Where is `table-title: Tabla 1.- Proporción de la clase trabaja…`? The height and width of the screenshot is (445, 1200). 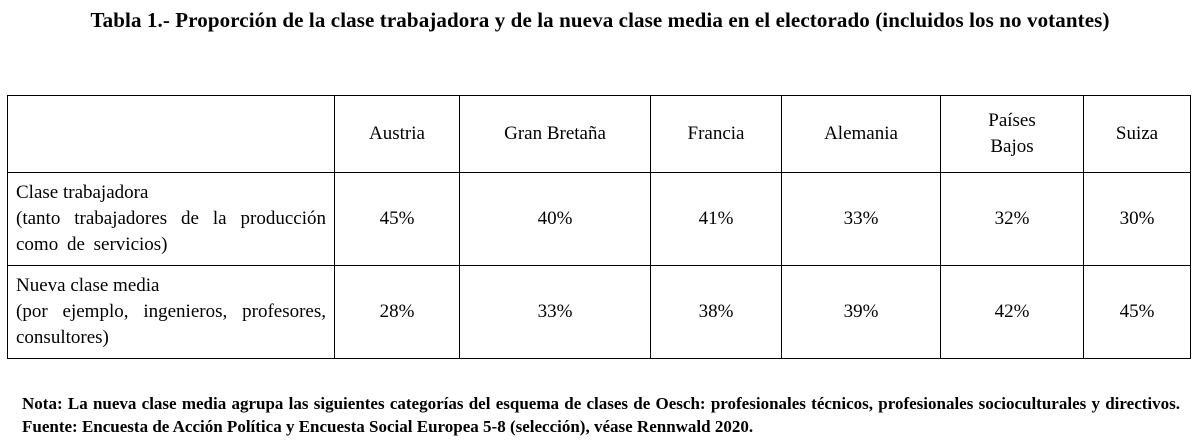
table-title: Tabla 1.- Proporción de la clase trabaja… is located at coordinates (600, 20).